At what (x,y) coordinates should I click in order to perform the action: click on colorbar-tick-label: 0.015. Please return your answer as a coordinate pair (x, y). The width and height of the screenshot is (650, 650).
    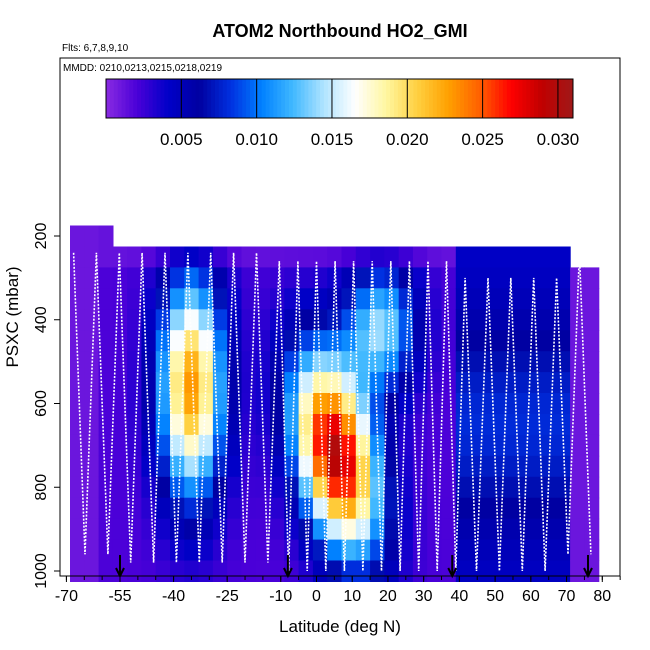
    Looking at the image, I should click on (332, 139).